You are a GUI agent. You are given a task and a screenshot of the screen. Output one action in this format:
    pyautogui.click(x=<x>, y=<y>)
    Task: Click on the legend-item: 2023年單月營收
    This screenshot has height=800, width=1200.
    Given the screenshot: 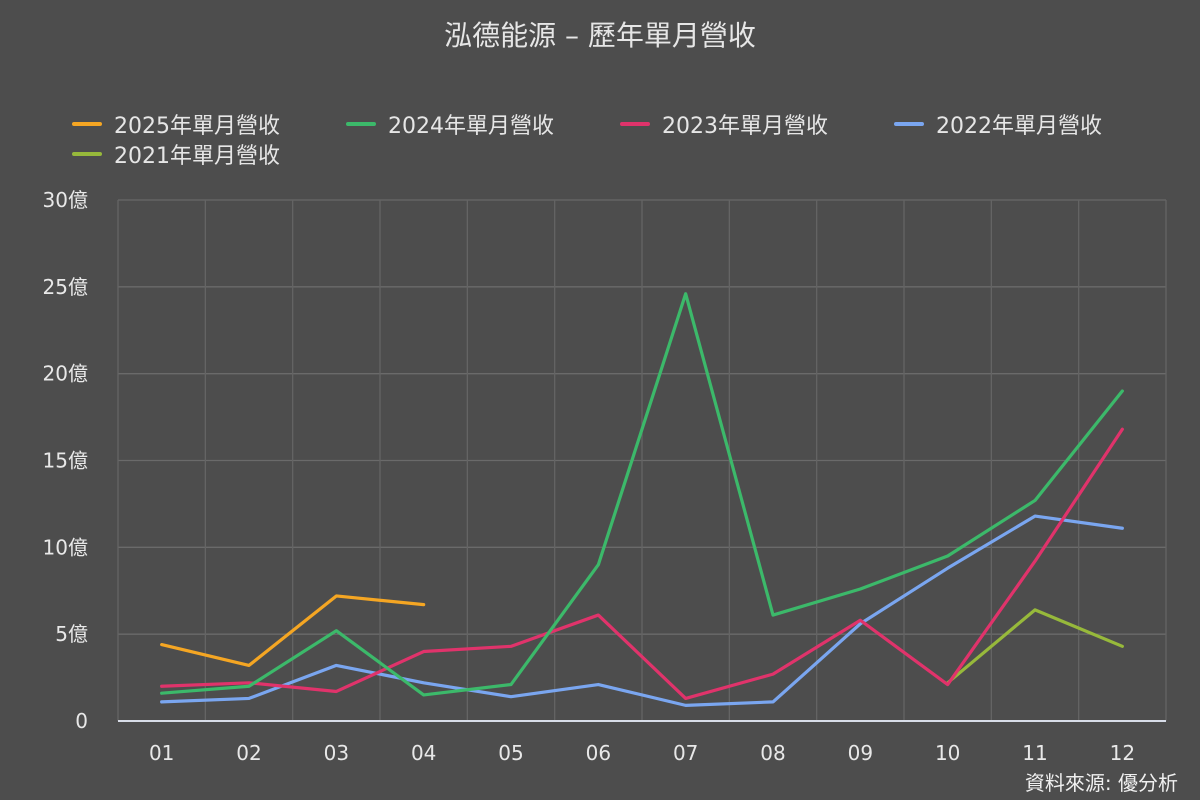 What is the action you would take?
    pyautogui.click(x=724, y=124)
    